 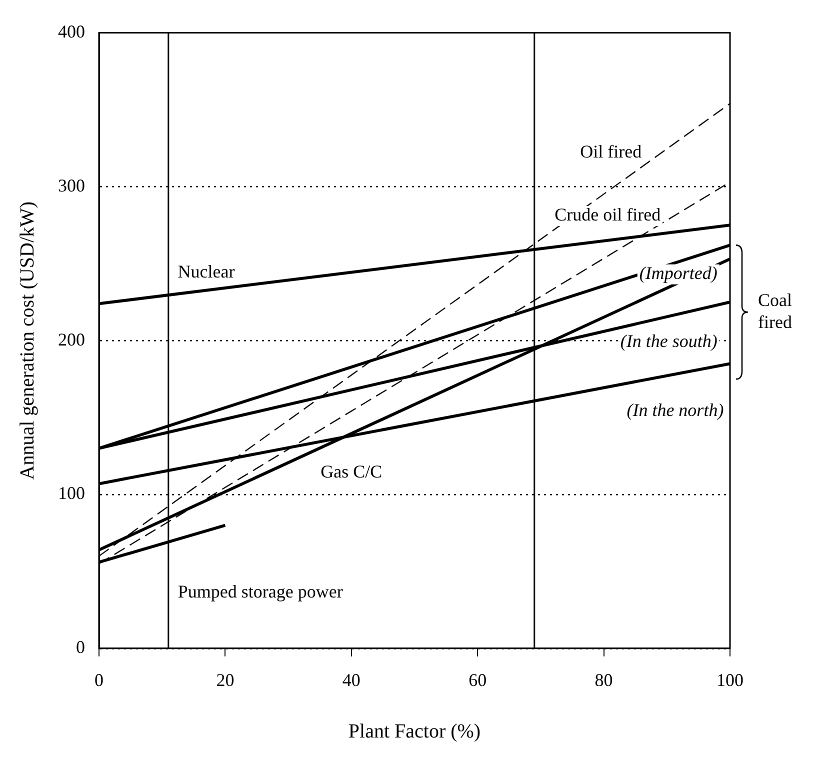 I want to click on x-tick-label: 60, so click(x=477, y=680).